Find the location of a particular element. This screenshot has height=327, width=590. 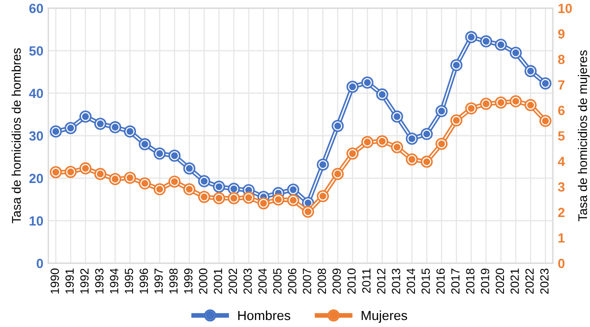

x-tick-label: 2000 is located at coordinates (203, 281).